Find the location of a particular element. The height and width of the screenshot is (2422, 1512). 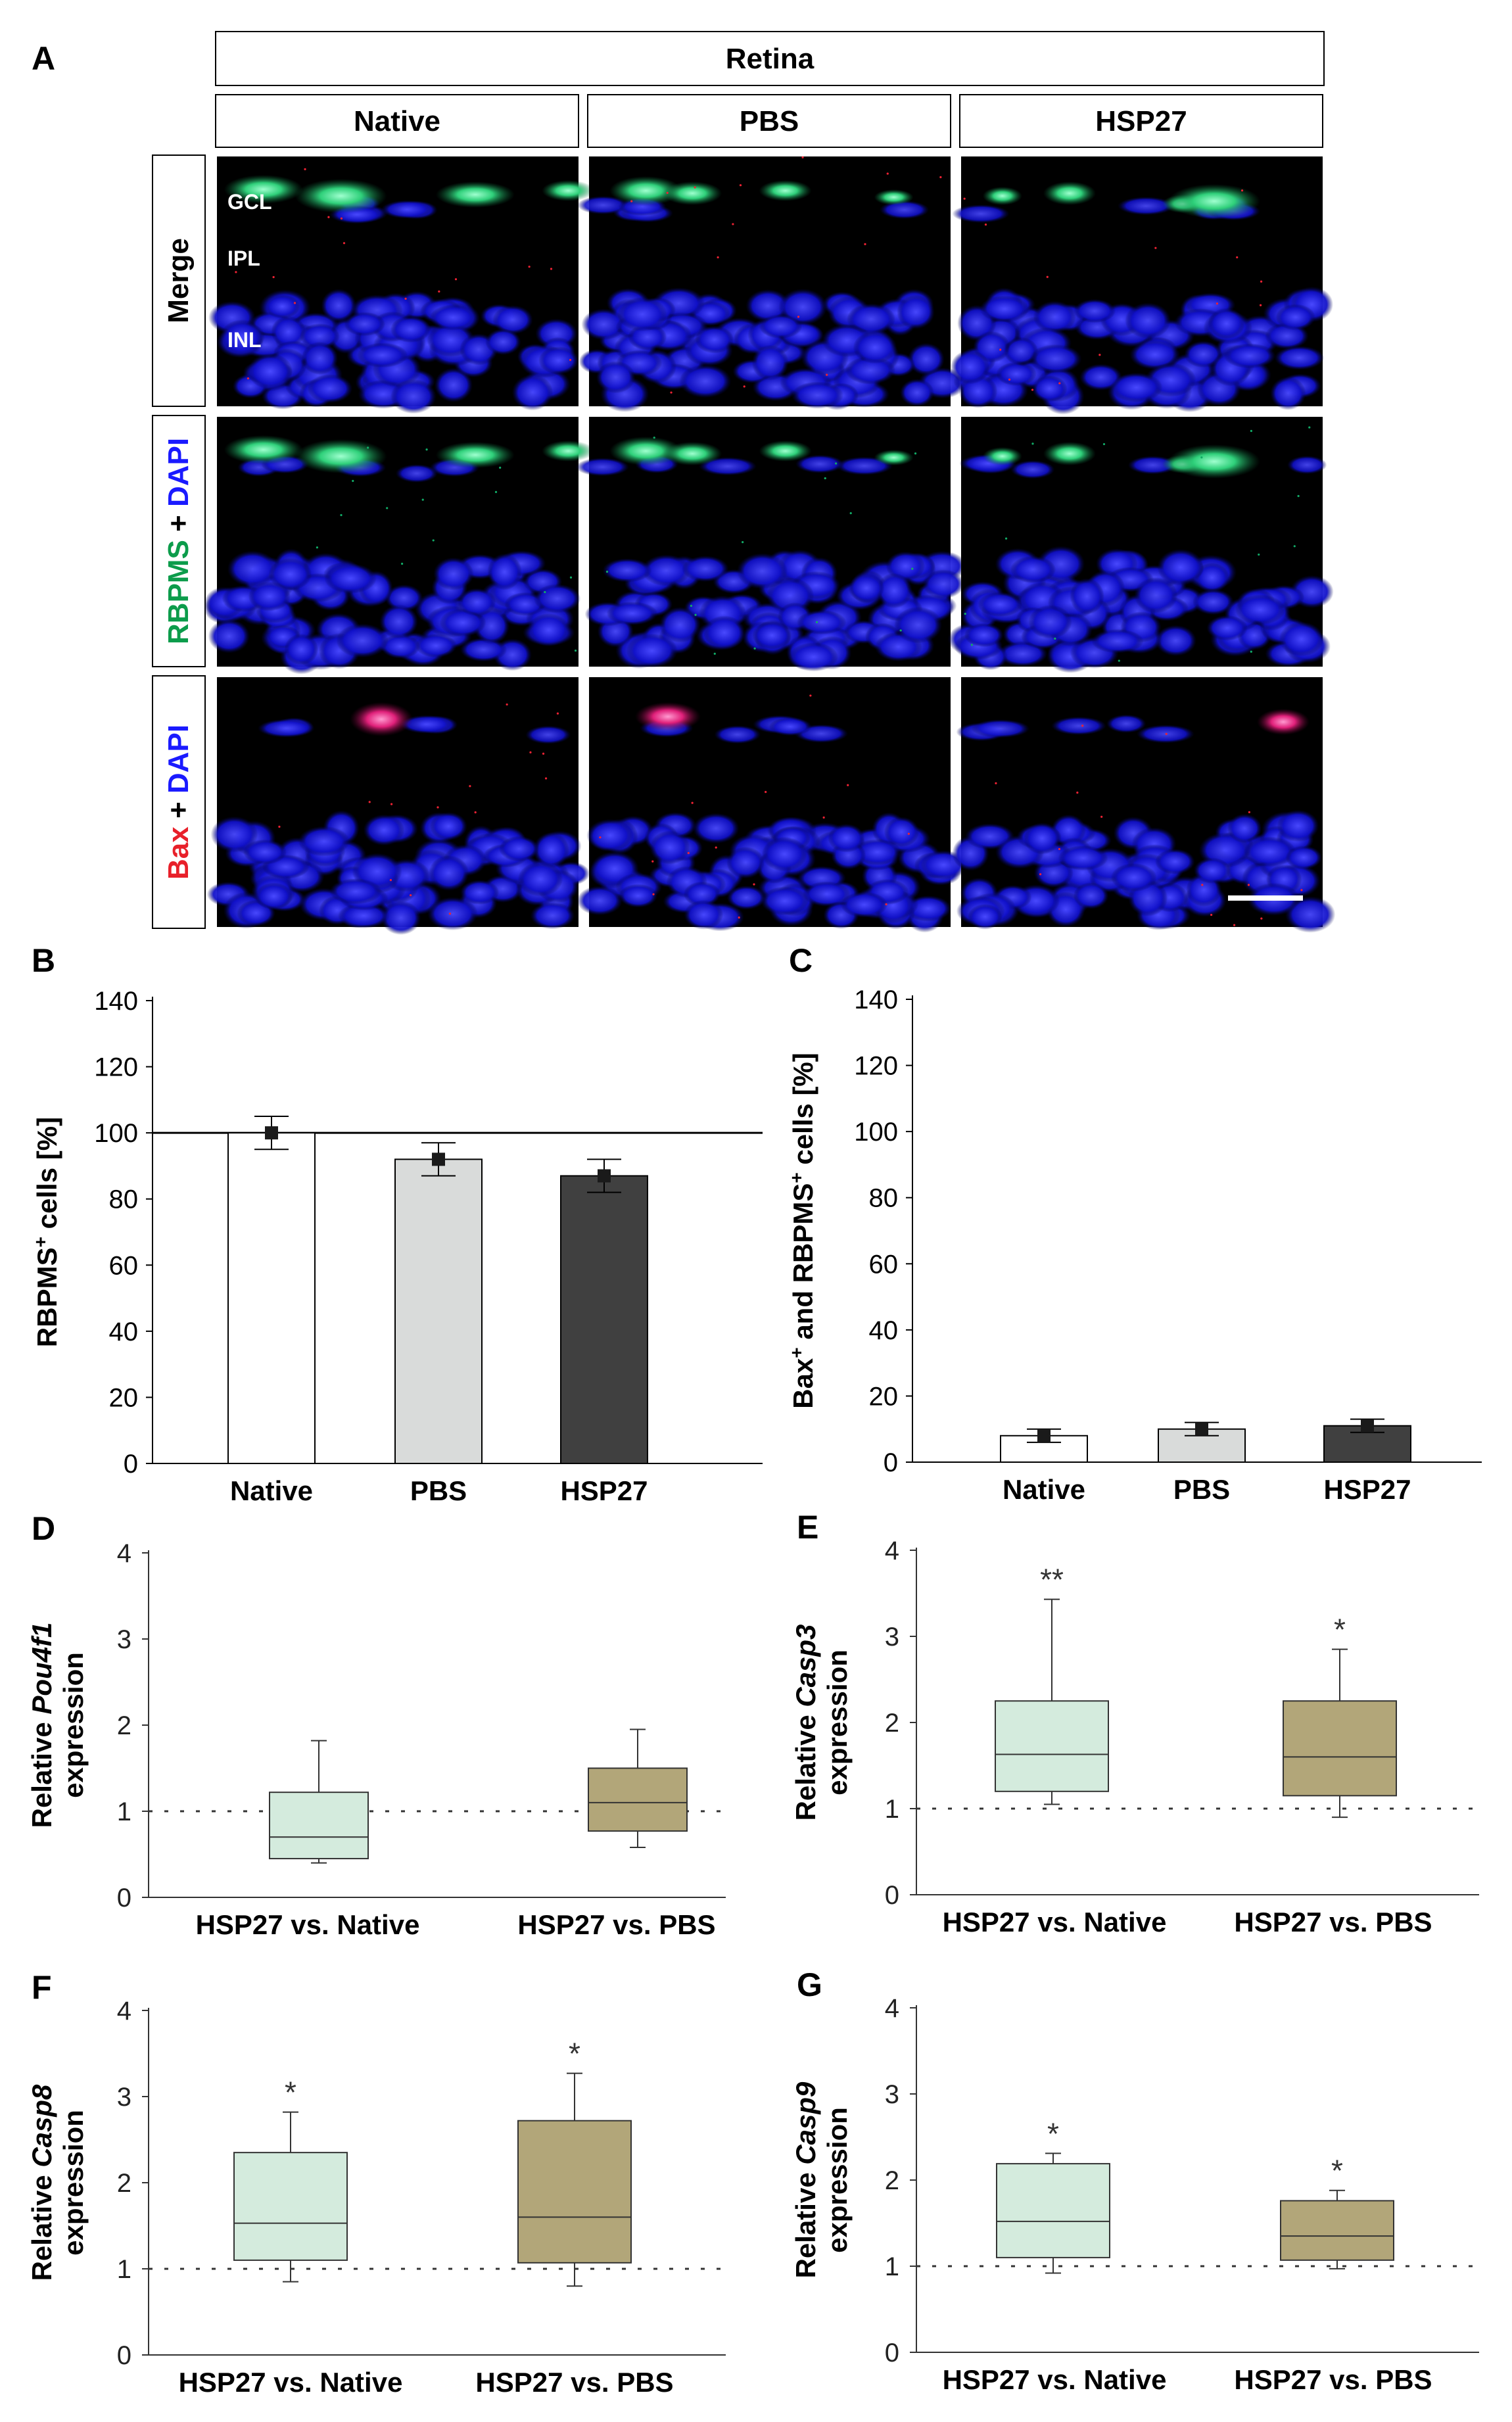

micrograph-tile is located at coordinates (771, 284).